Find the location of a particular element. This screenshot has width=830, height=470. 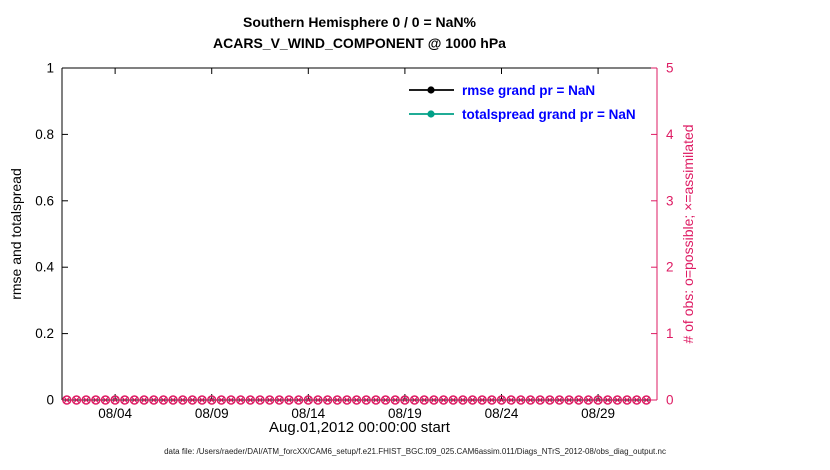

right-tick-label: 1 is located at coordinates (670, 333).